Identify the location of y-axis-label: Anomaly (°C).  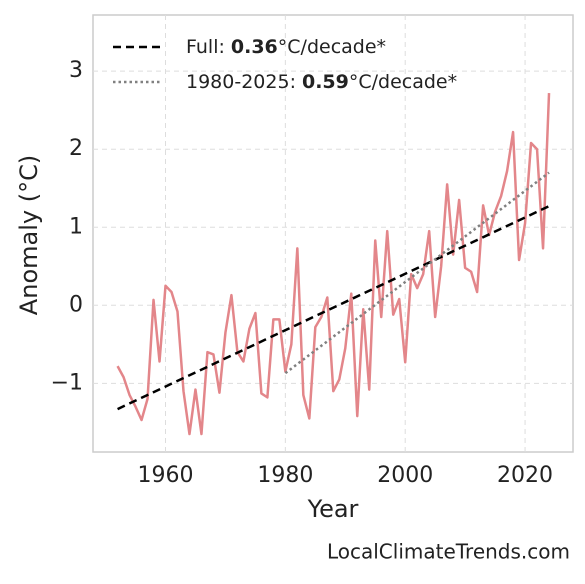
(29, 235).